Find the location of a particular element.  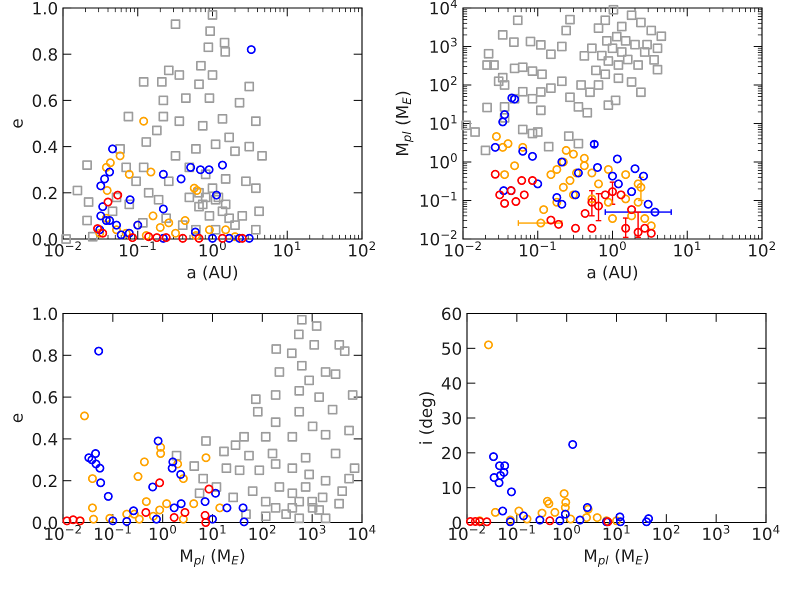

y-axis-title: M$_{pl}$ (M$_{E}$) is located at coordinates (405, 124).